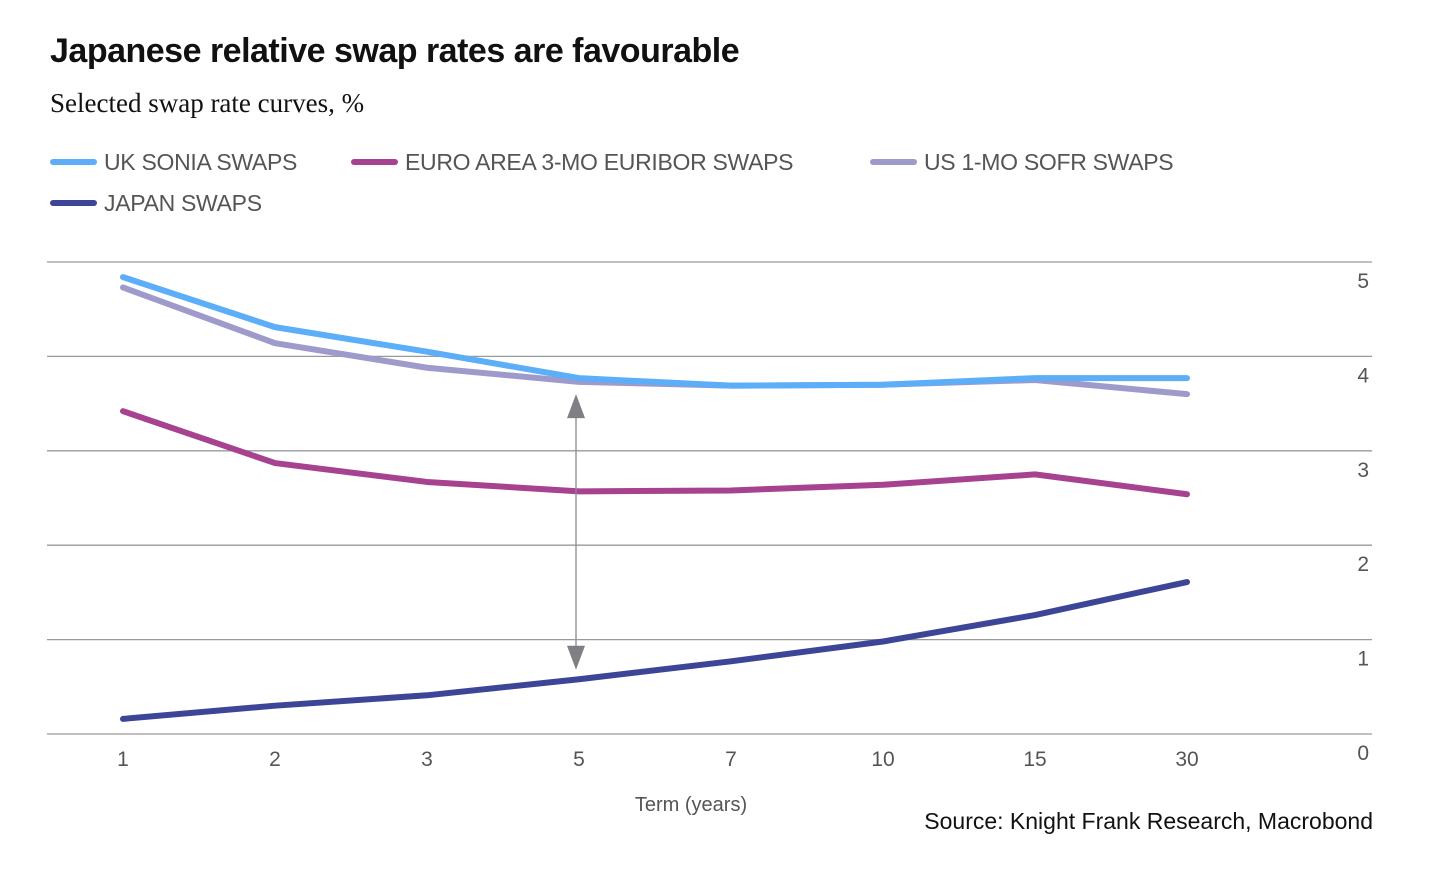 The image size is (1439, 882). What do you see at coordinates (1186, 759) in the screenshot?
I see `x-tick-label: 30` at bounding box center [1186, 759].